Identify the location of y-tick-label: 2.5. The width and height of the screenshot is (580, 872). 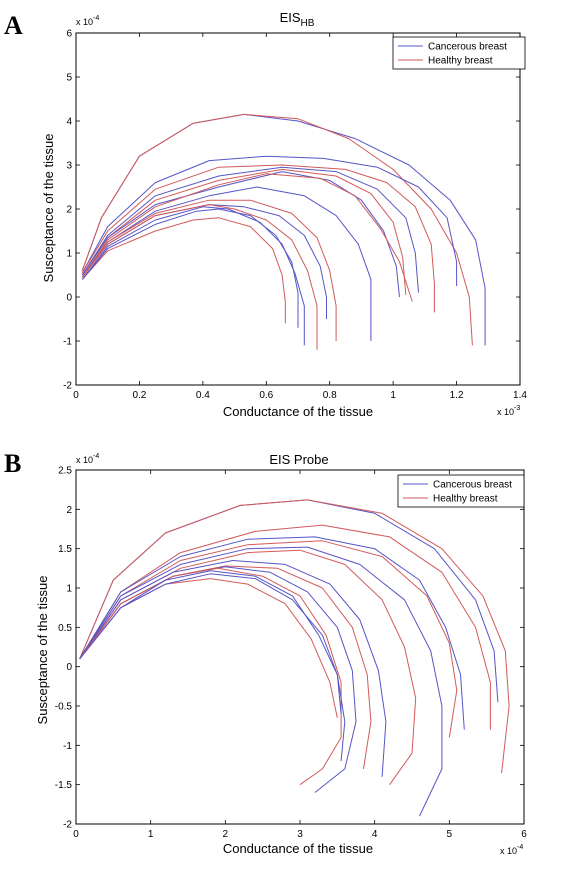
(65, 471).